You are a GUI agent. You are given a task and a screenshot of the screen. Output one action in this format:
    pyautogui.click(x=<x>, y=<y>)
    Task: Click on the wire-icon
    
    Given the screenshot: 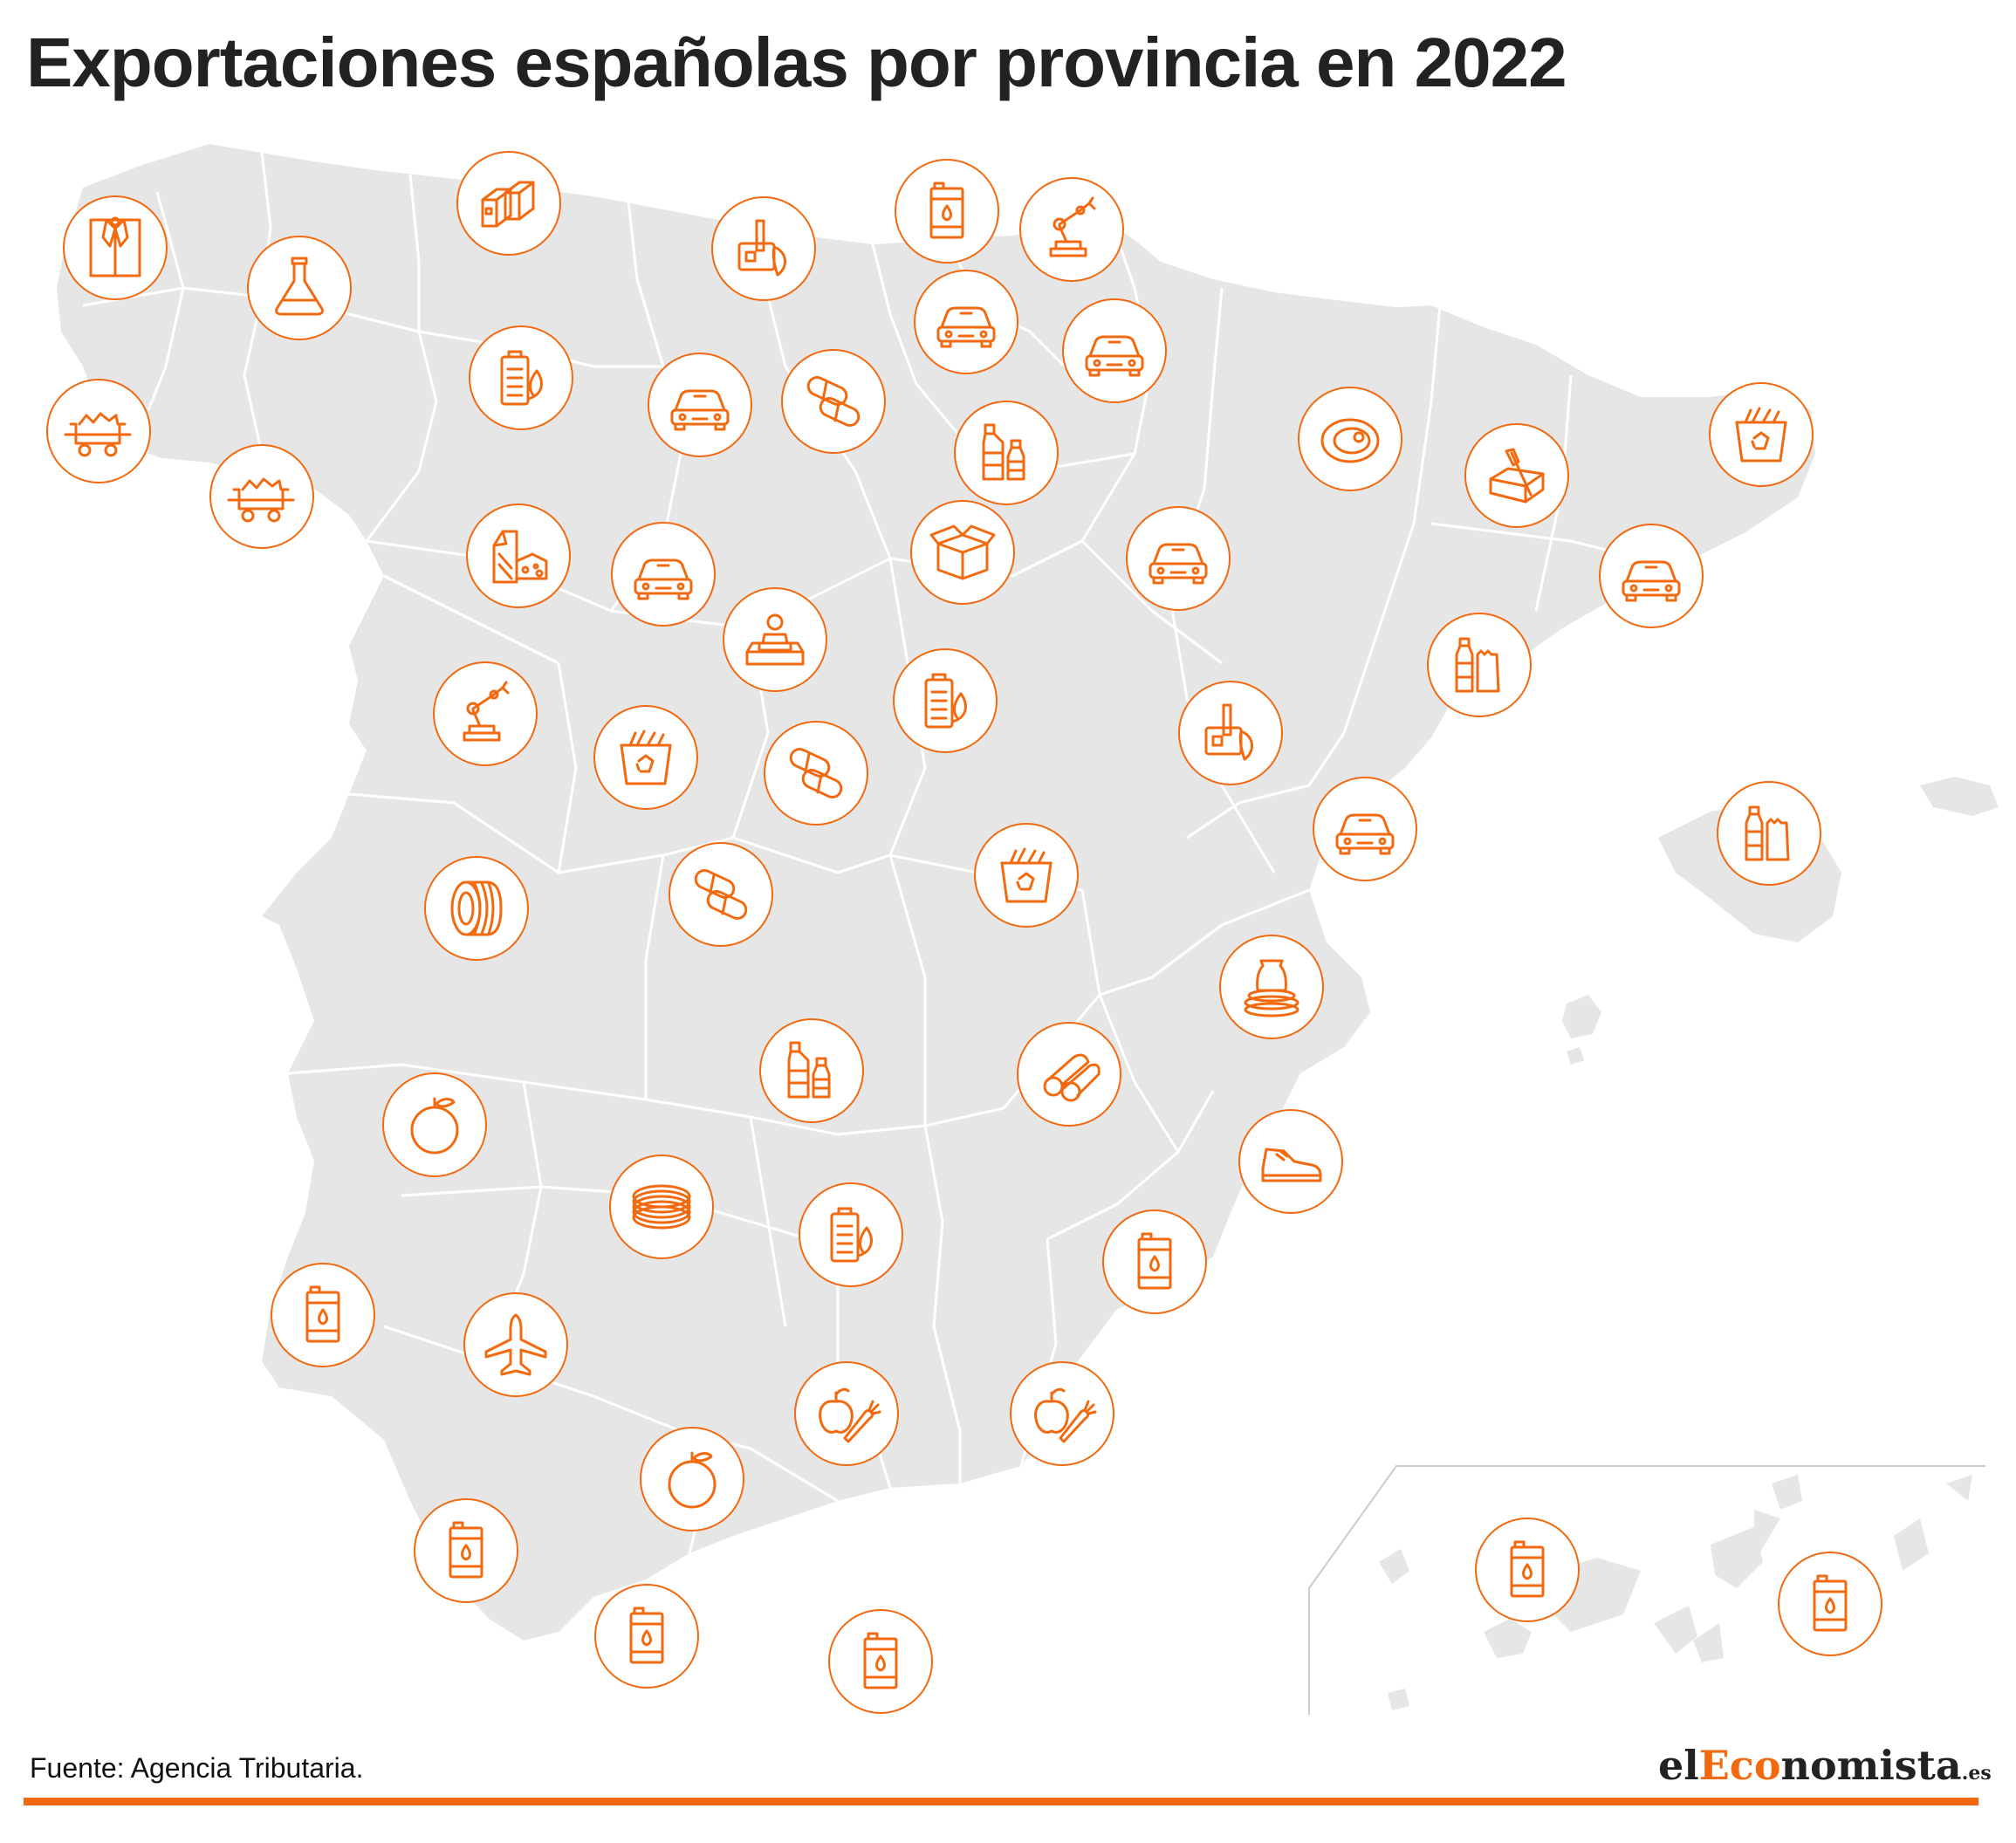 What is the action you would take?
    pyautogui.click(x=661, y=1207)
    